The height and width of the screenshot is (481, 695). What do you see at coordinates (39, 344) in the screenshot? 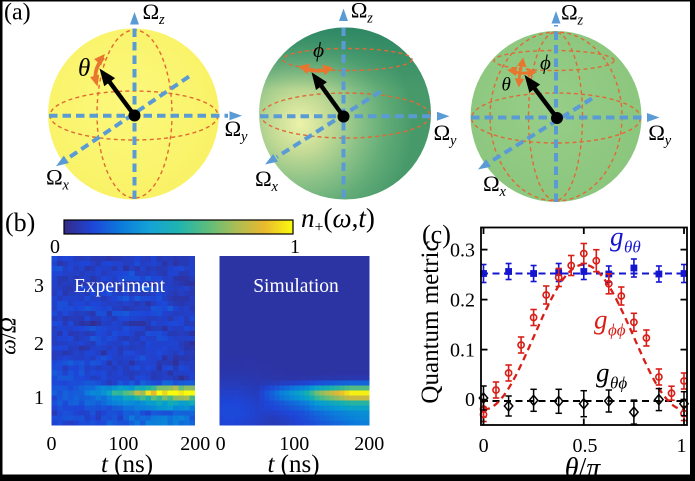
I see `svg-text: 2` at bounding box center [39, 344].